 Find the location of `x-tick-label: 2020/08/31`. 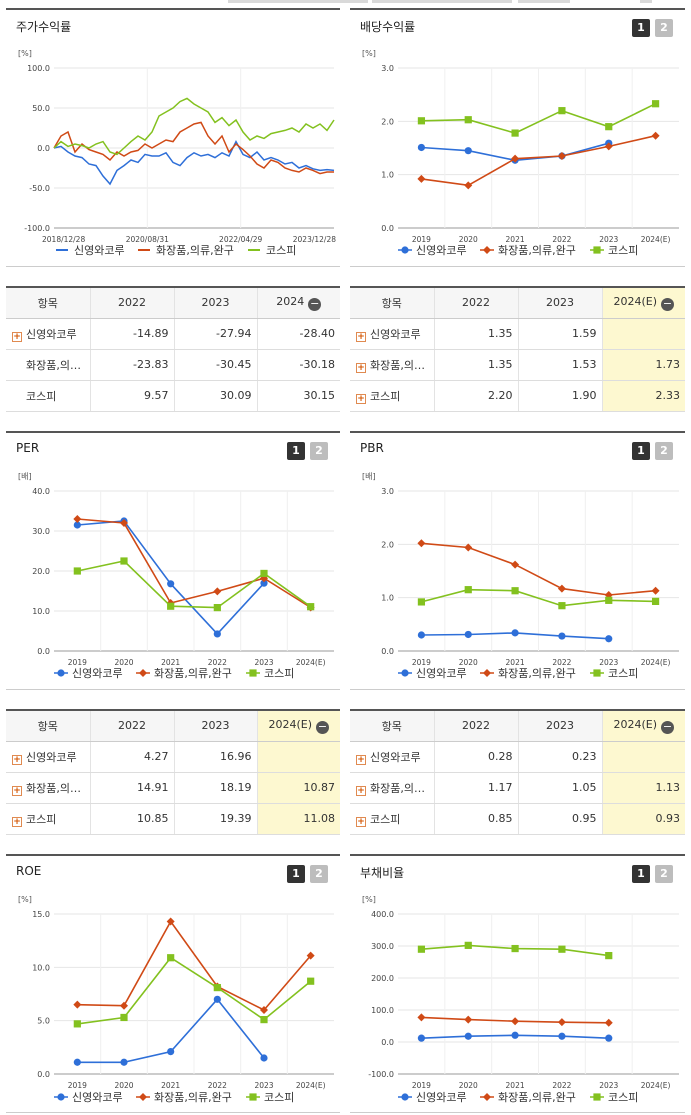

x-tick-label: 2020/08/31 is located at coordinates (147, 239).